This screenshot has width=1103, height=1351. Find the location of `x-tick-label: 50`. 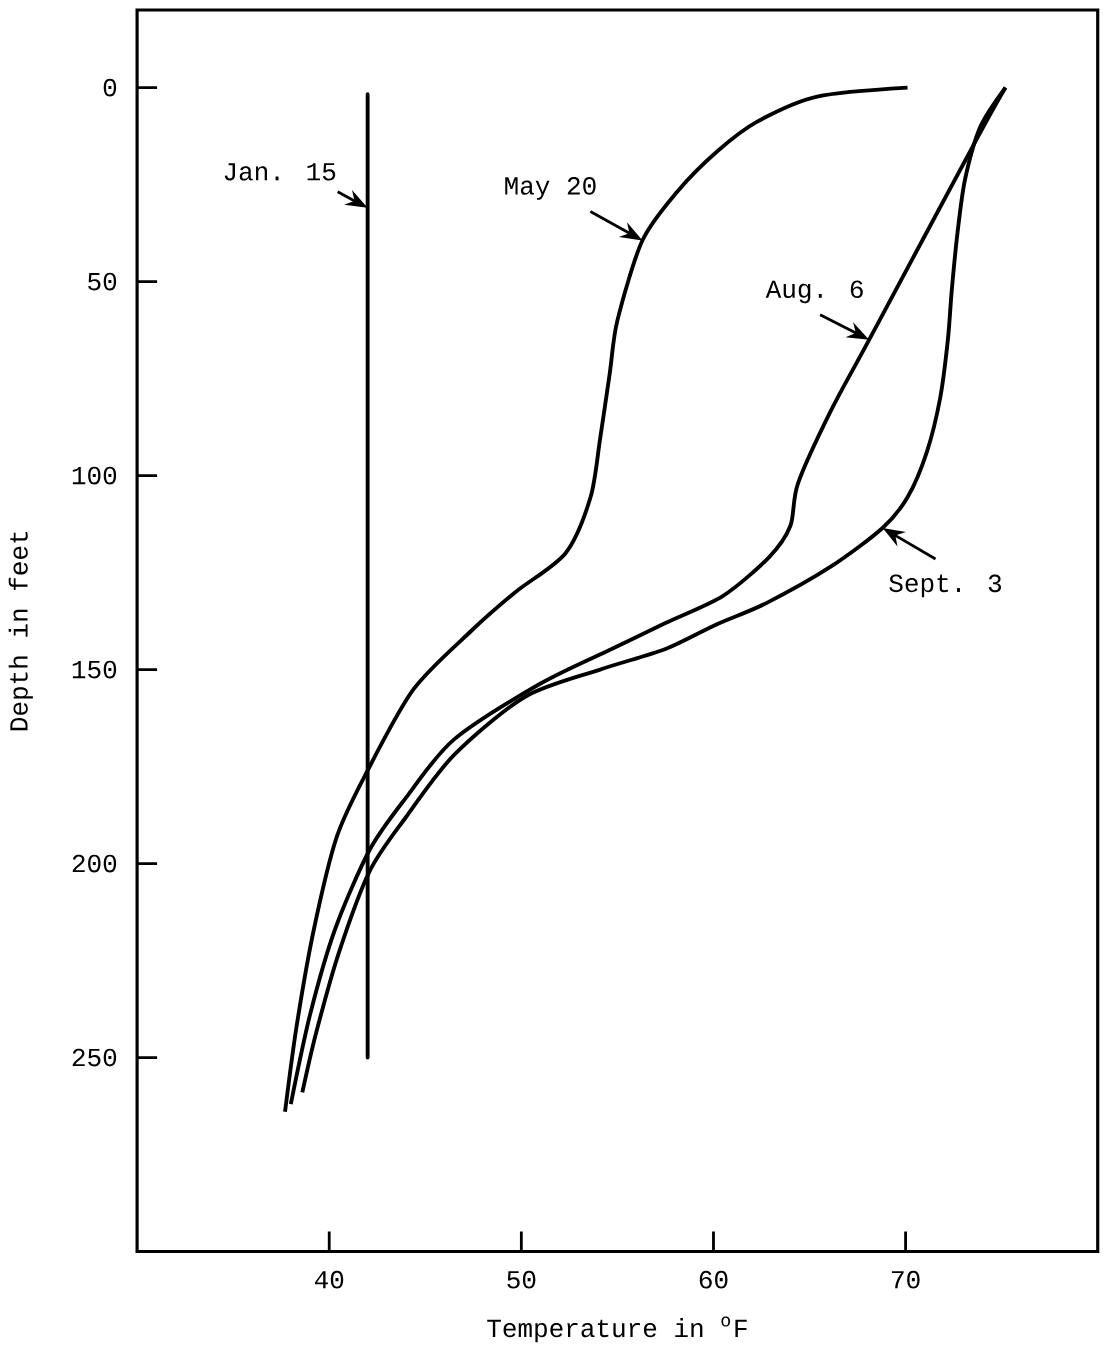

x-tick-label: 50 is located at coordinates (521, 1279).